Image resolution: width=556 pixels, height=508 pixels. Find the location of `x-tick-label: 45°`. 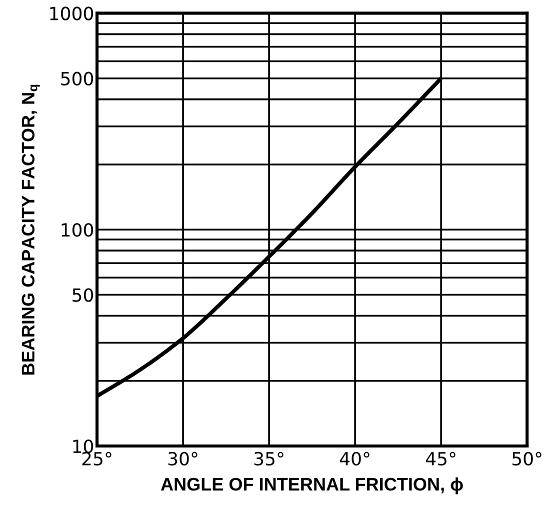

x-tick-label: 45° is located at coordinates (441, 459).